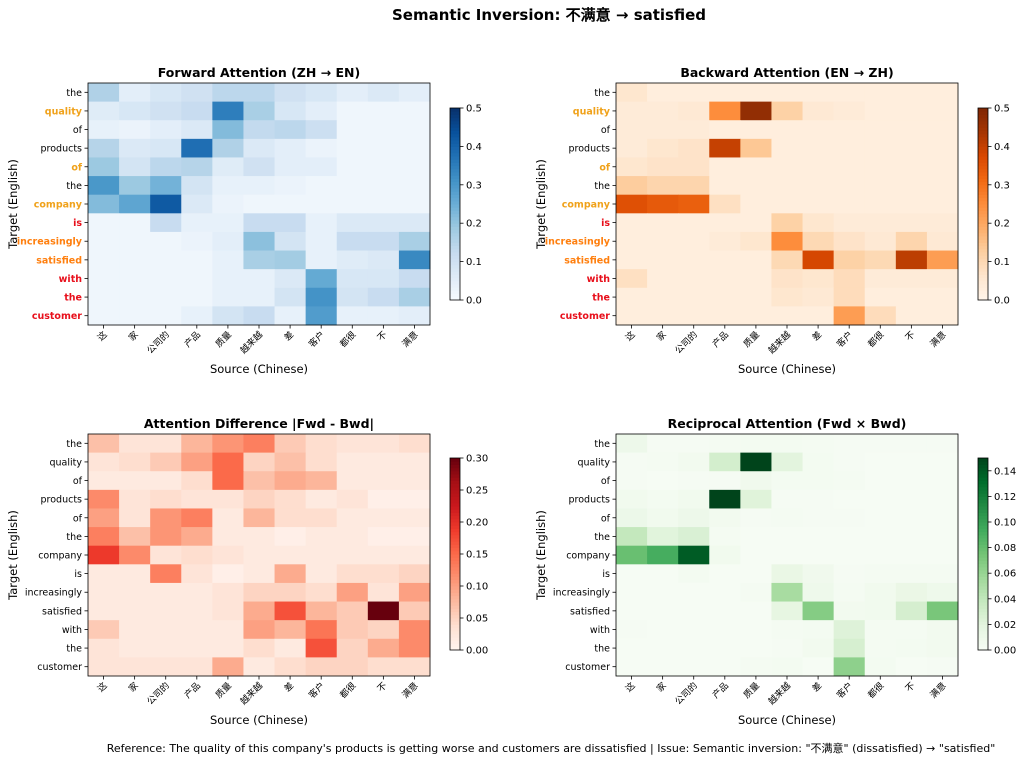 This screenshot has width=1024, height=762. What do you see at coordinates (74, 93) in the screenshot?
I see `y-tick-label: the` at bounding box center [74, 93].